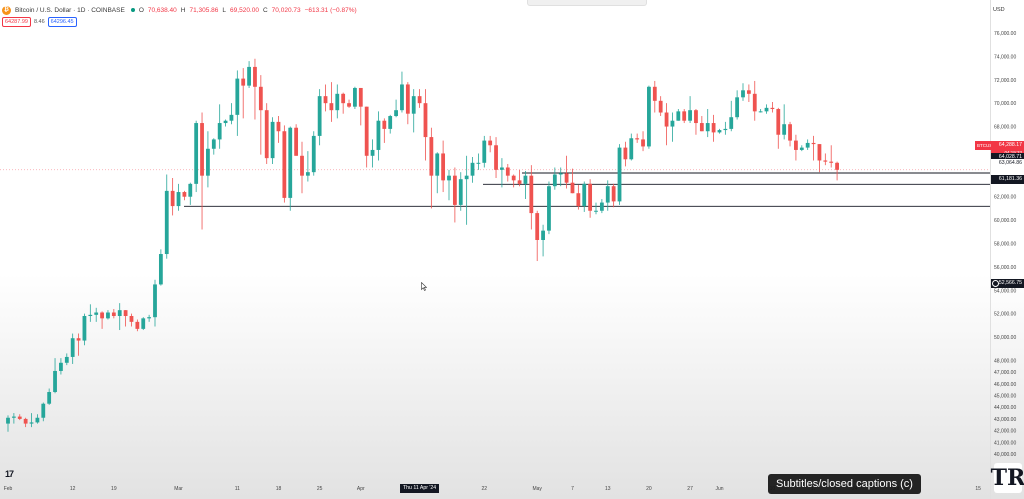 Image resolution: width=1024 pixels, height=499 pixels. I want to click on high-value: 71,305.86, so click(204, 10).